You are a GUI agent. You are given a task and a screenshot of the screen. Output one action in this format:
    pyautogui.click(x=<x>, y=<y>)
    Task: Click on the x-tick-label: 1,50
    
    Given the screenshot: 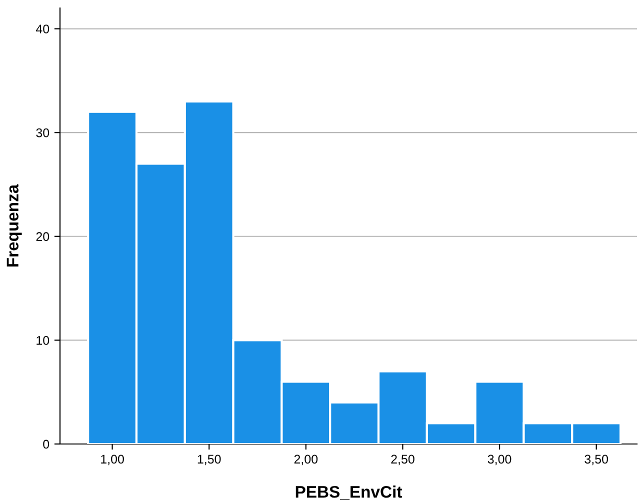 What is the action you would take?
    pyautogui.click(x=209, y=460)
    